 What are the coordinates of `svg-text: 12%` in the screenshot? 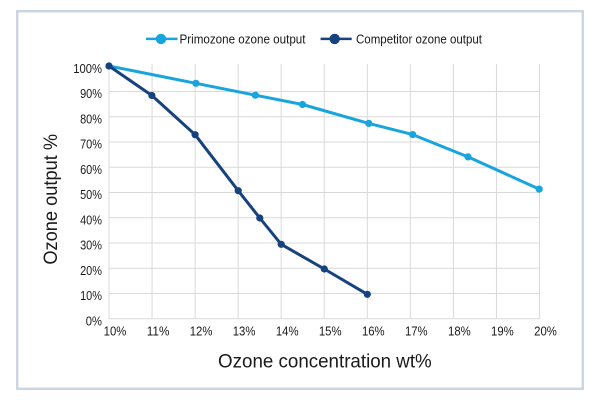 It's located at (201, 331).